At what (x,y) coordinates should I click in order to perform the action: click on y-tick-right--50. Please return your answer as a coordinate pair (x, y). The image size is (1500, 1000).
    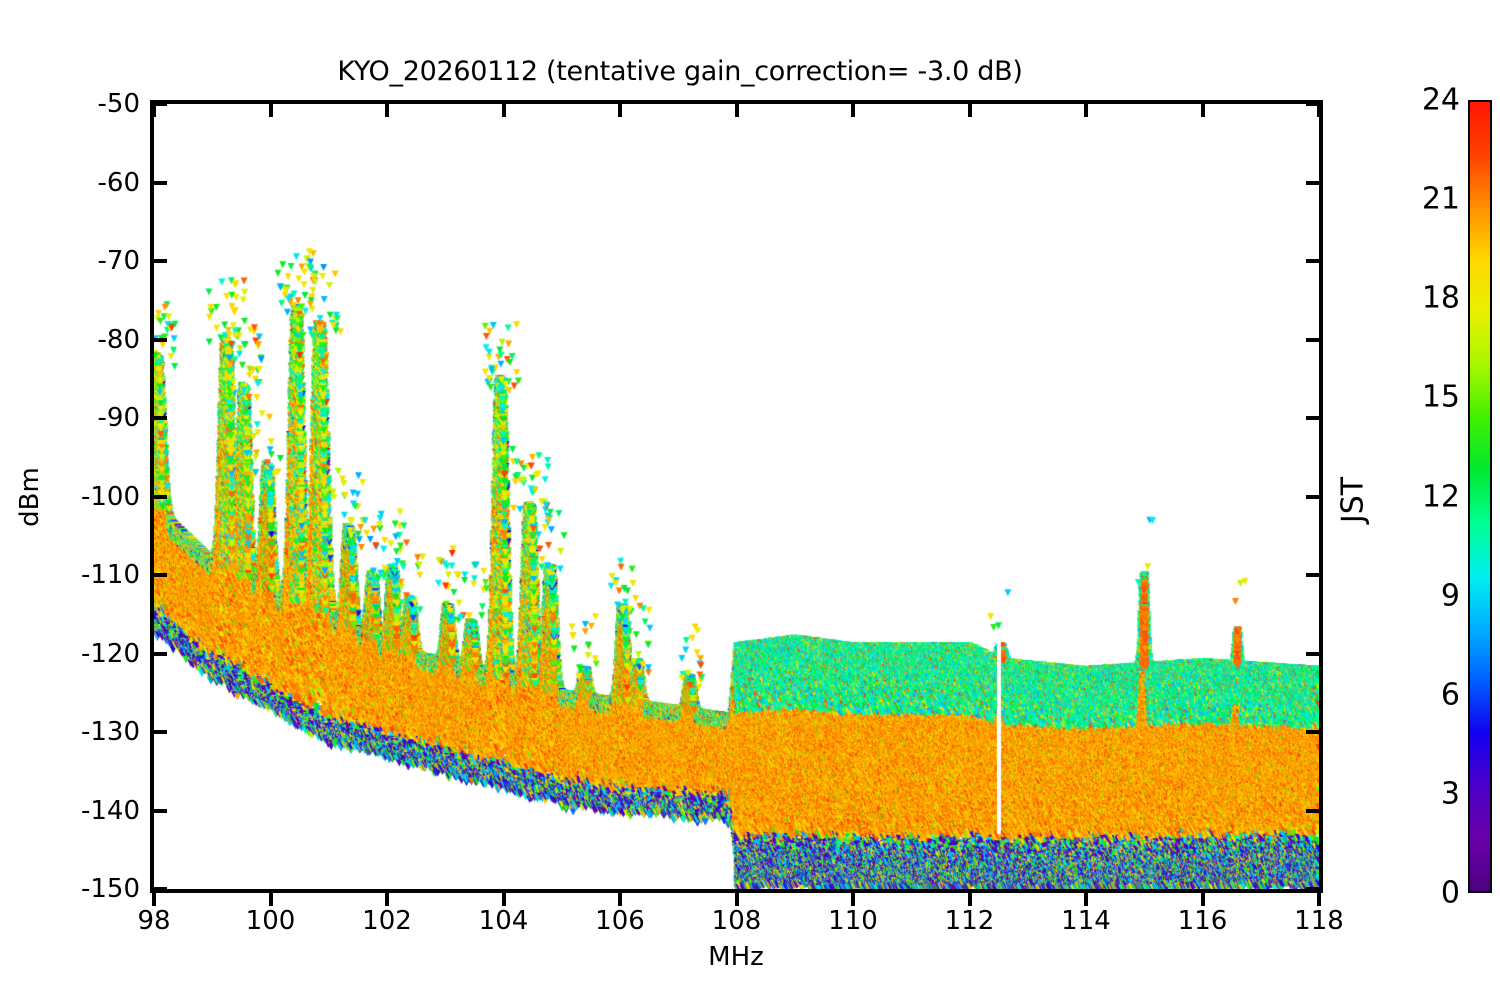
    Looking at the image, I should click on (1314, 104).